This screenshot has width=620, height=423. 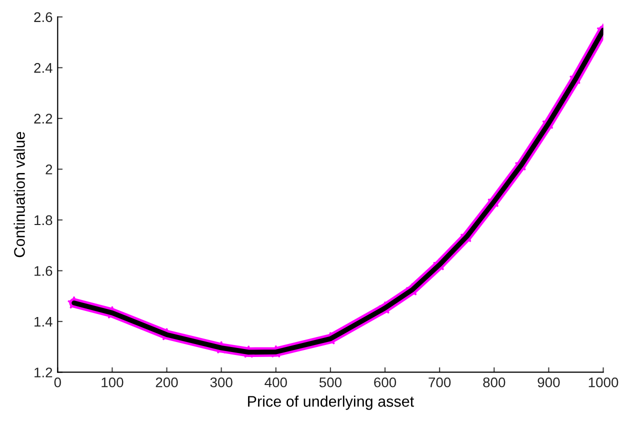 I want to click on x-axis-title: Price of underlying asset, so click(x=331, y=403).